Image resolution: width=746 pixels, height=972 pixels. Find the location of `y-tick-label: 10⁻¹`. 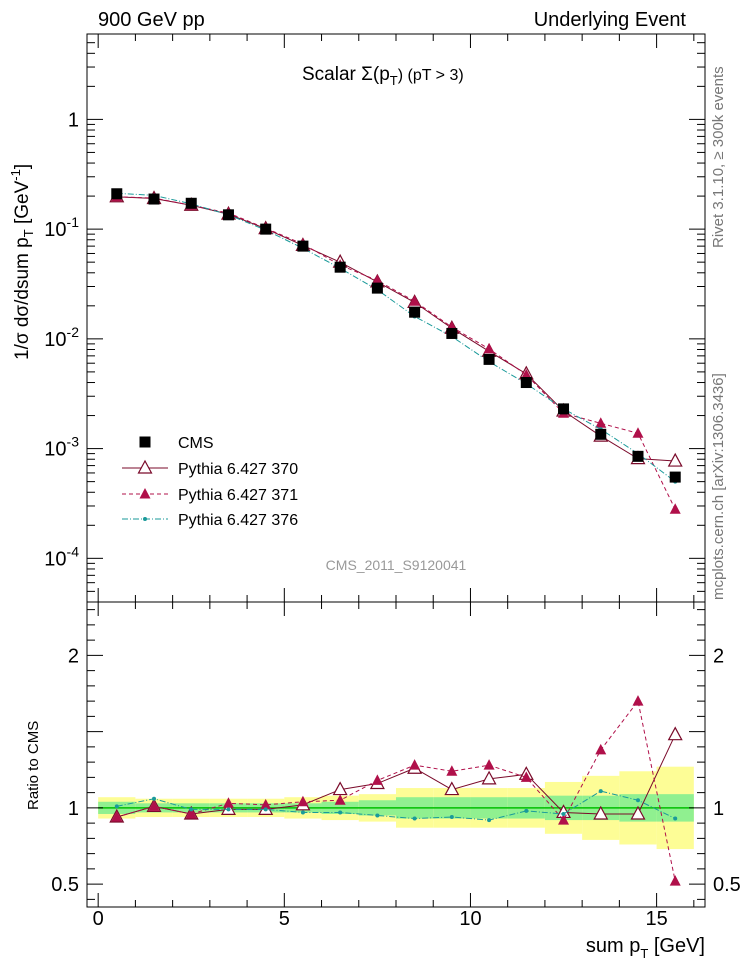

y-tick-label: 10⁻¹ is located at coordinates (61, 227).